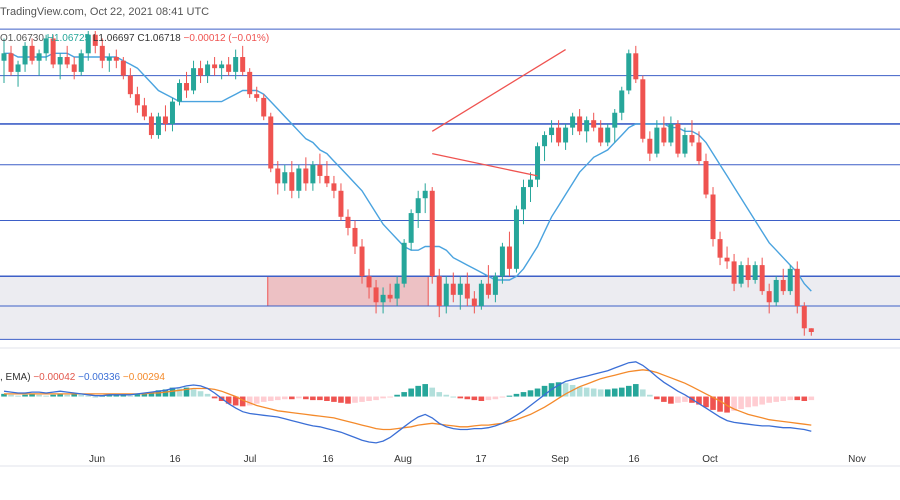  Describe the element at coordinates (481, 459) in the screenshot. I see `x-axis-label: 17` at that location.